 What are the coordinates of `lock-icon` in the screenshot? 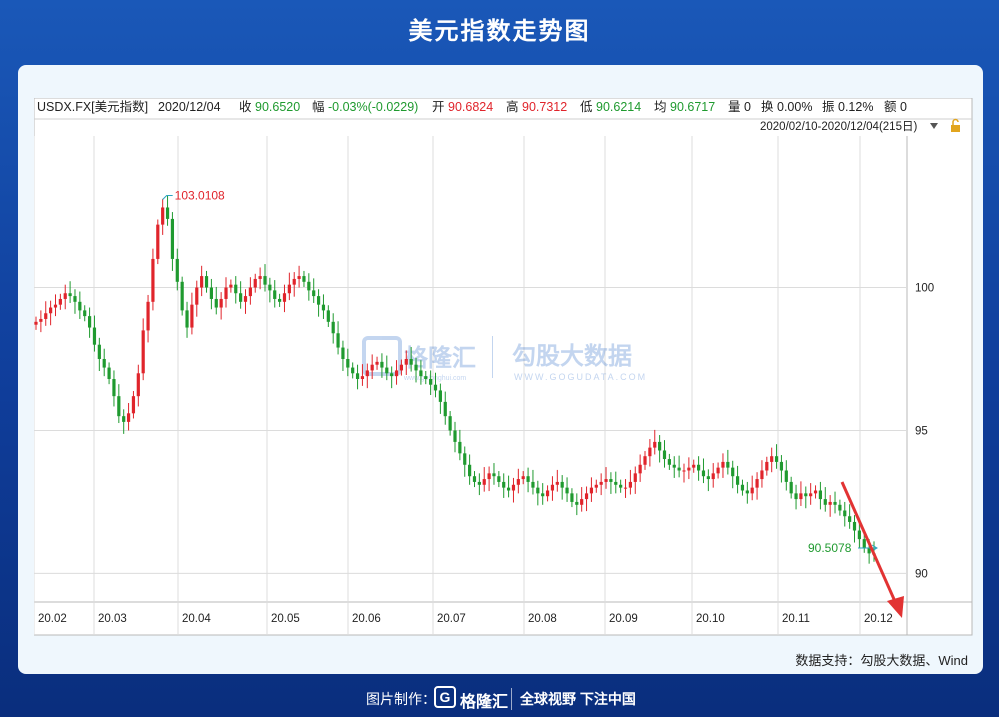 It's located at (955, 125).